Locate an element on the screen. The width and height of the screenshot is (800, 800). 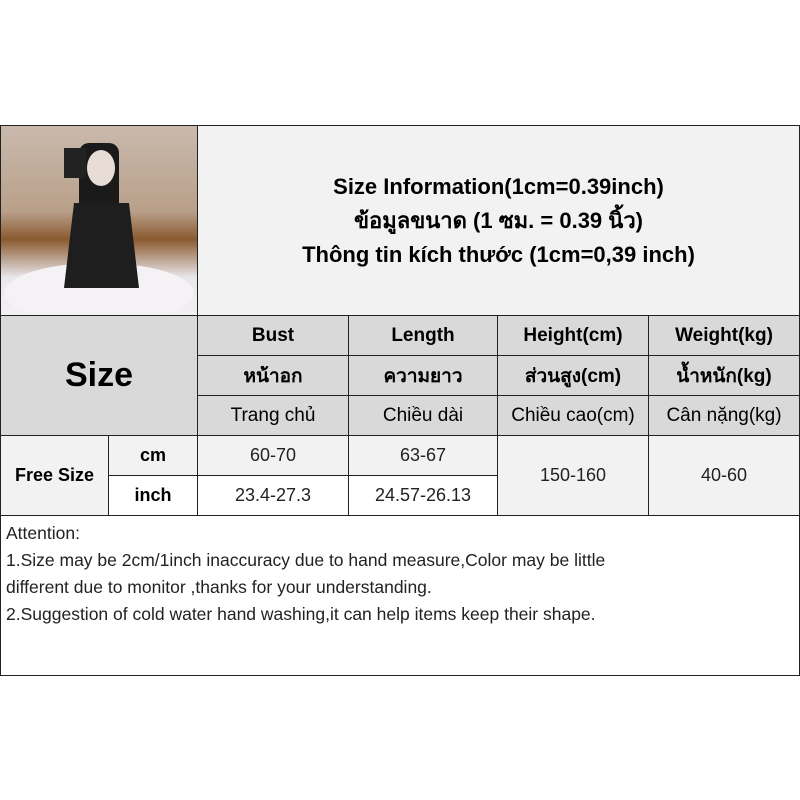
title-thai: ข้อมูลขนาด (1 ซม. = 0.39 นิ้ว) is located at coordinates (498, 220).